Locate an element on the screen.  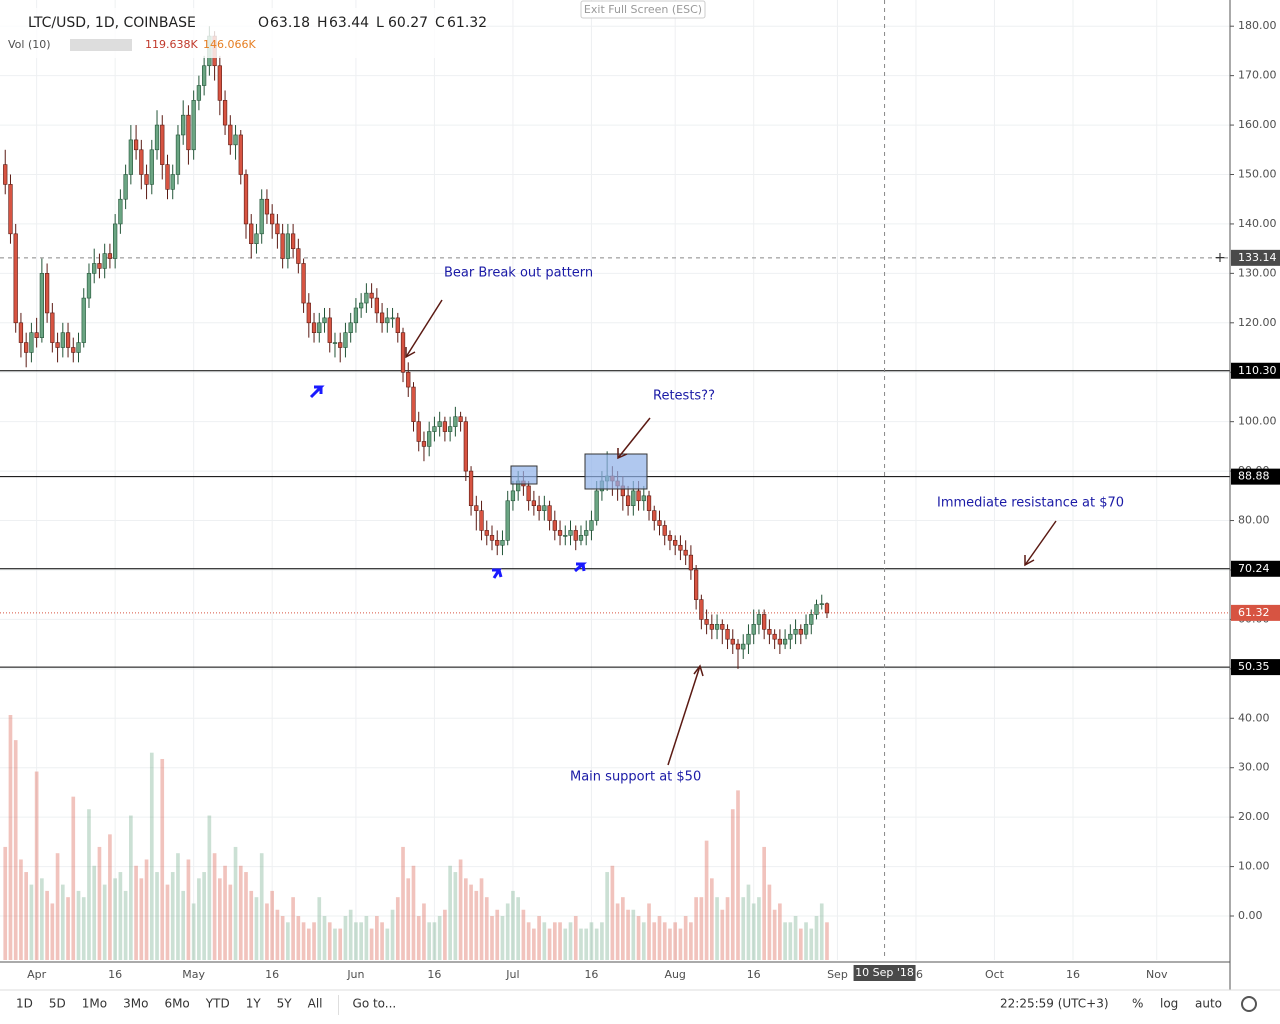
scale-option: auto is located at coordinates (1208, 1004).